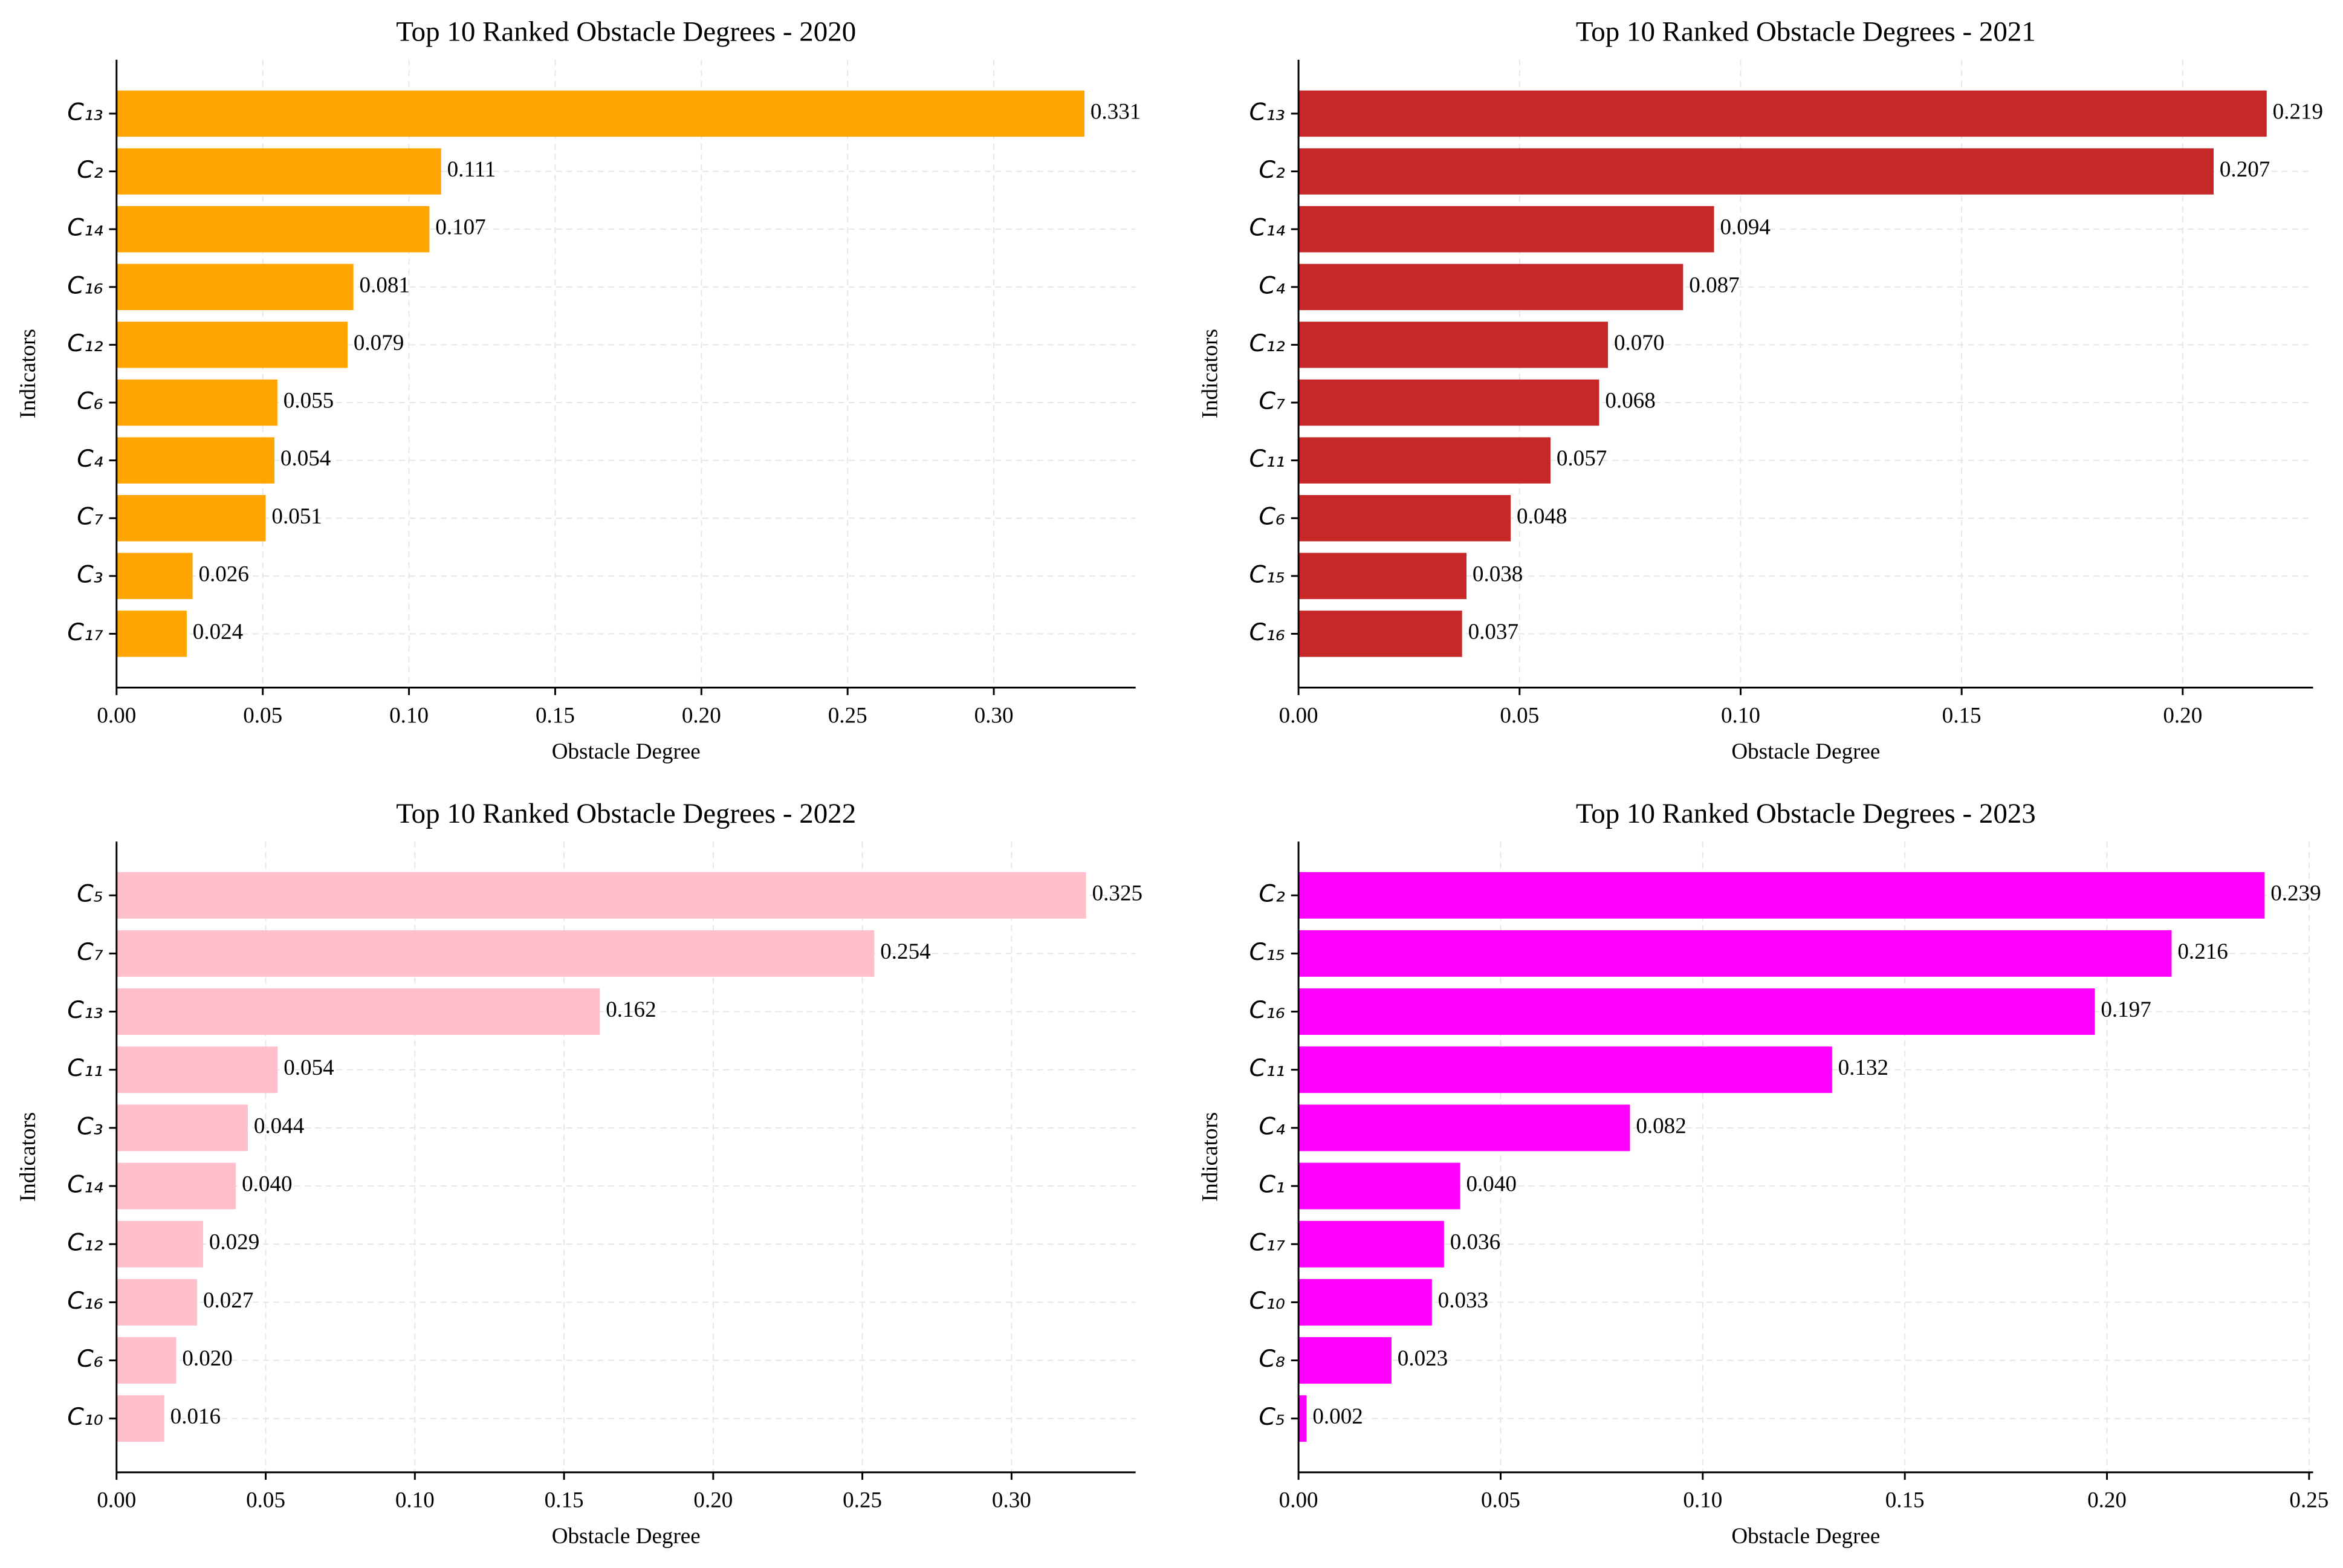 The image size is (2343, 1568). I want to click on data-label: 0.132, so click(1863, 1067).